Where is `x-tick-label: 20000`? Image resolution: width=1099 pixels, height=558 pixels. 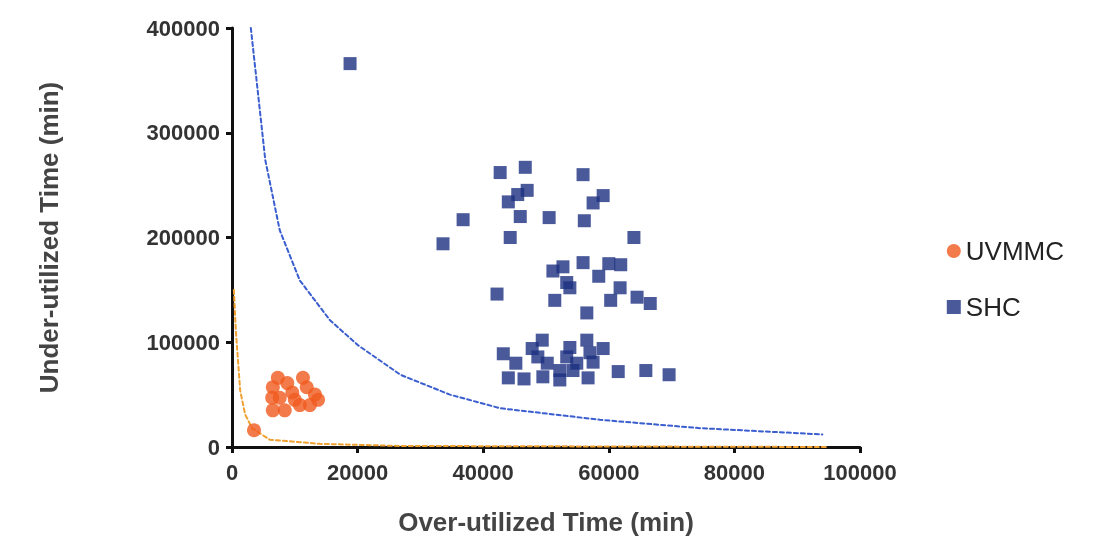
x-tick-label: 20000 is located at coordinates (358, 472).